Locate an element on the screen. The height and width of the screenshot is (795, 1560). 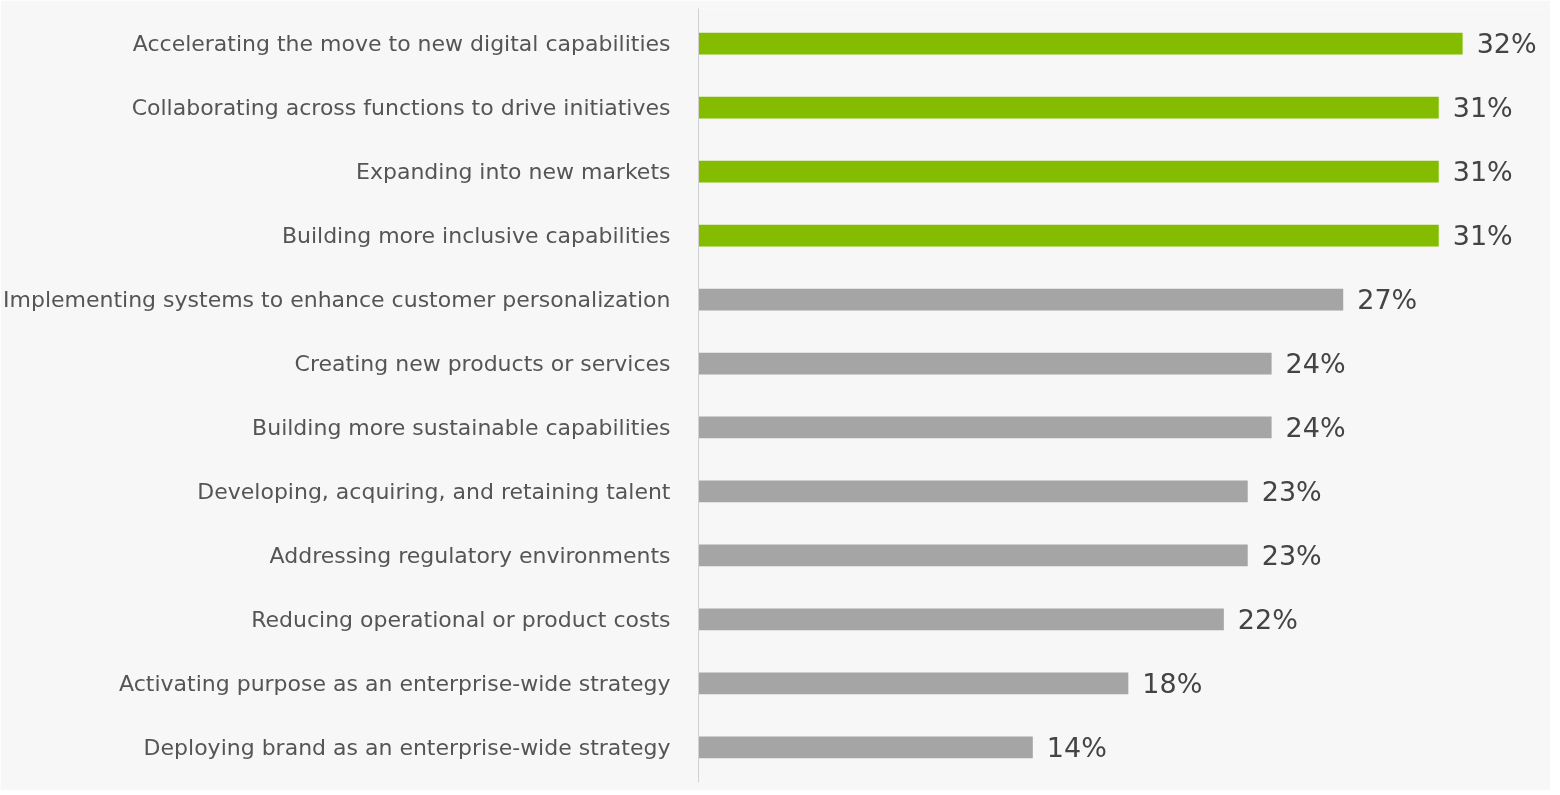
y-tick-label: Expanding into new markets is located at coordinates (513, 172).